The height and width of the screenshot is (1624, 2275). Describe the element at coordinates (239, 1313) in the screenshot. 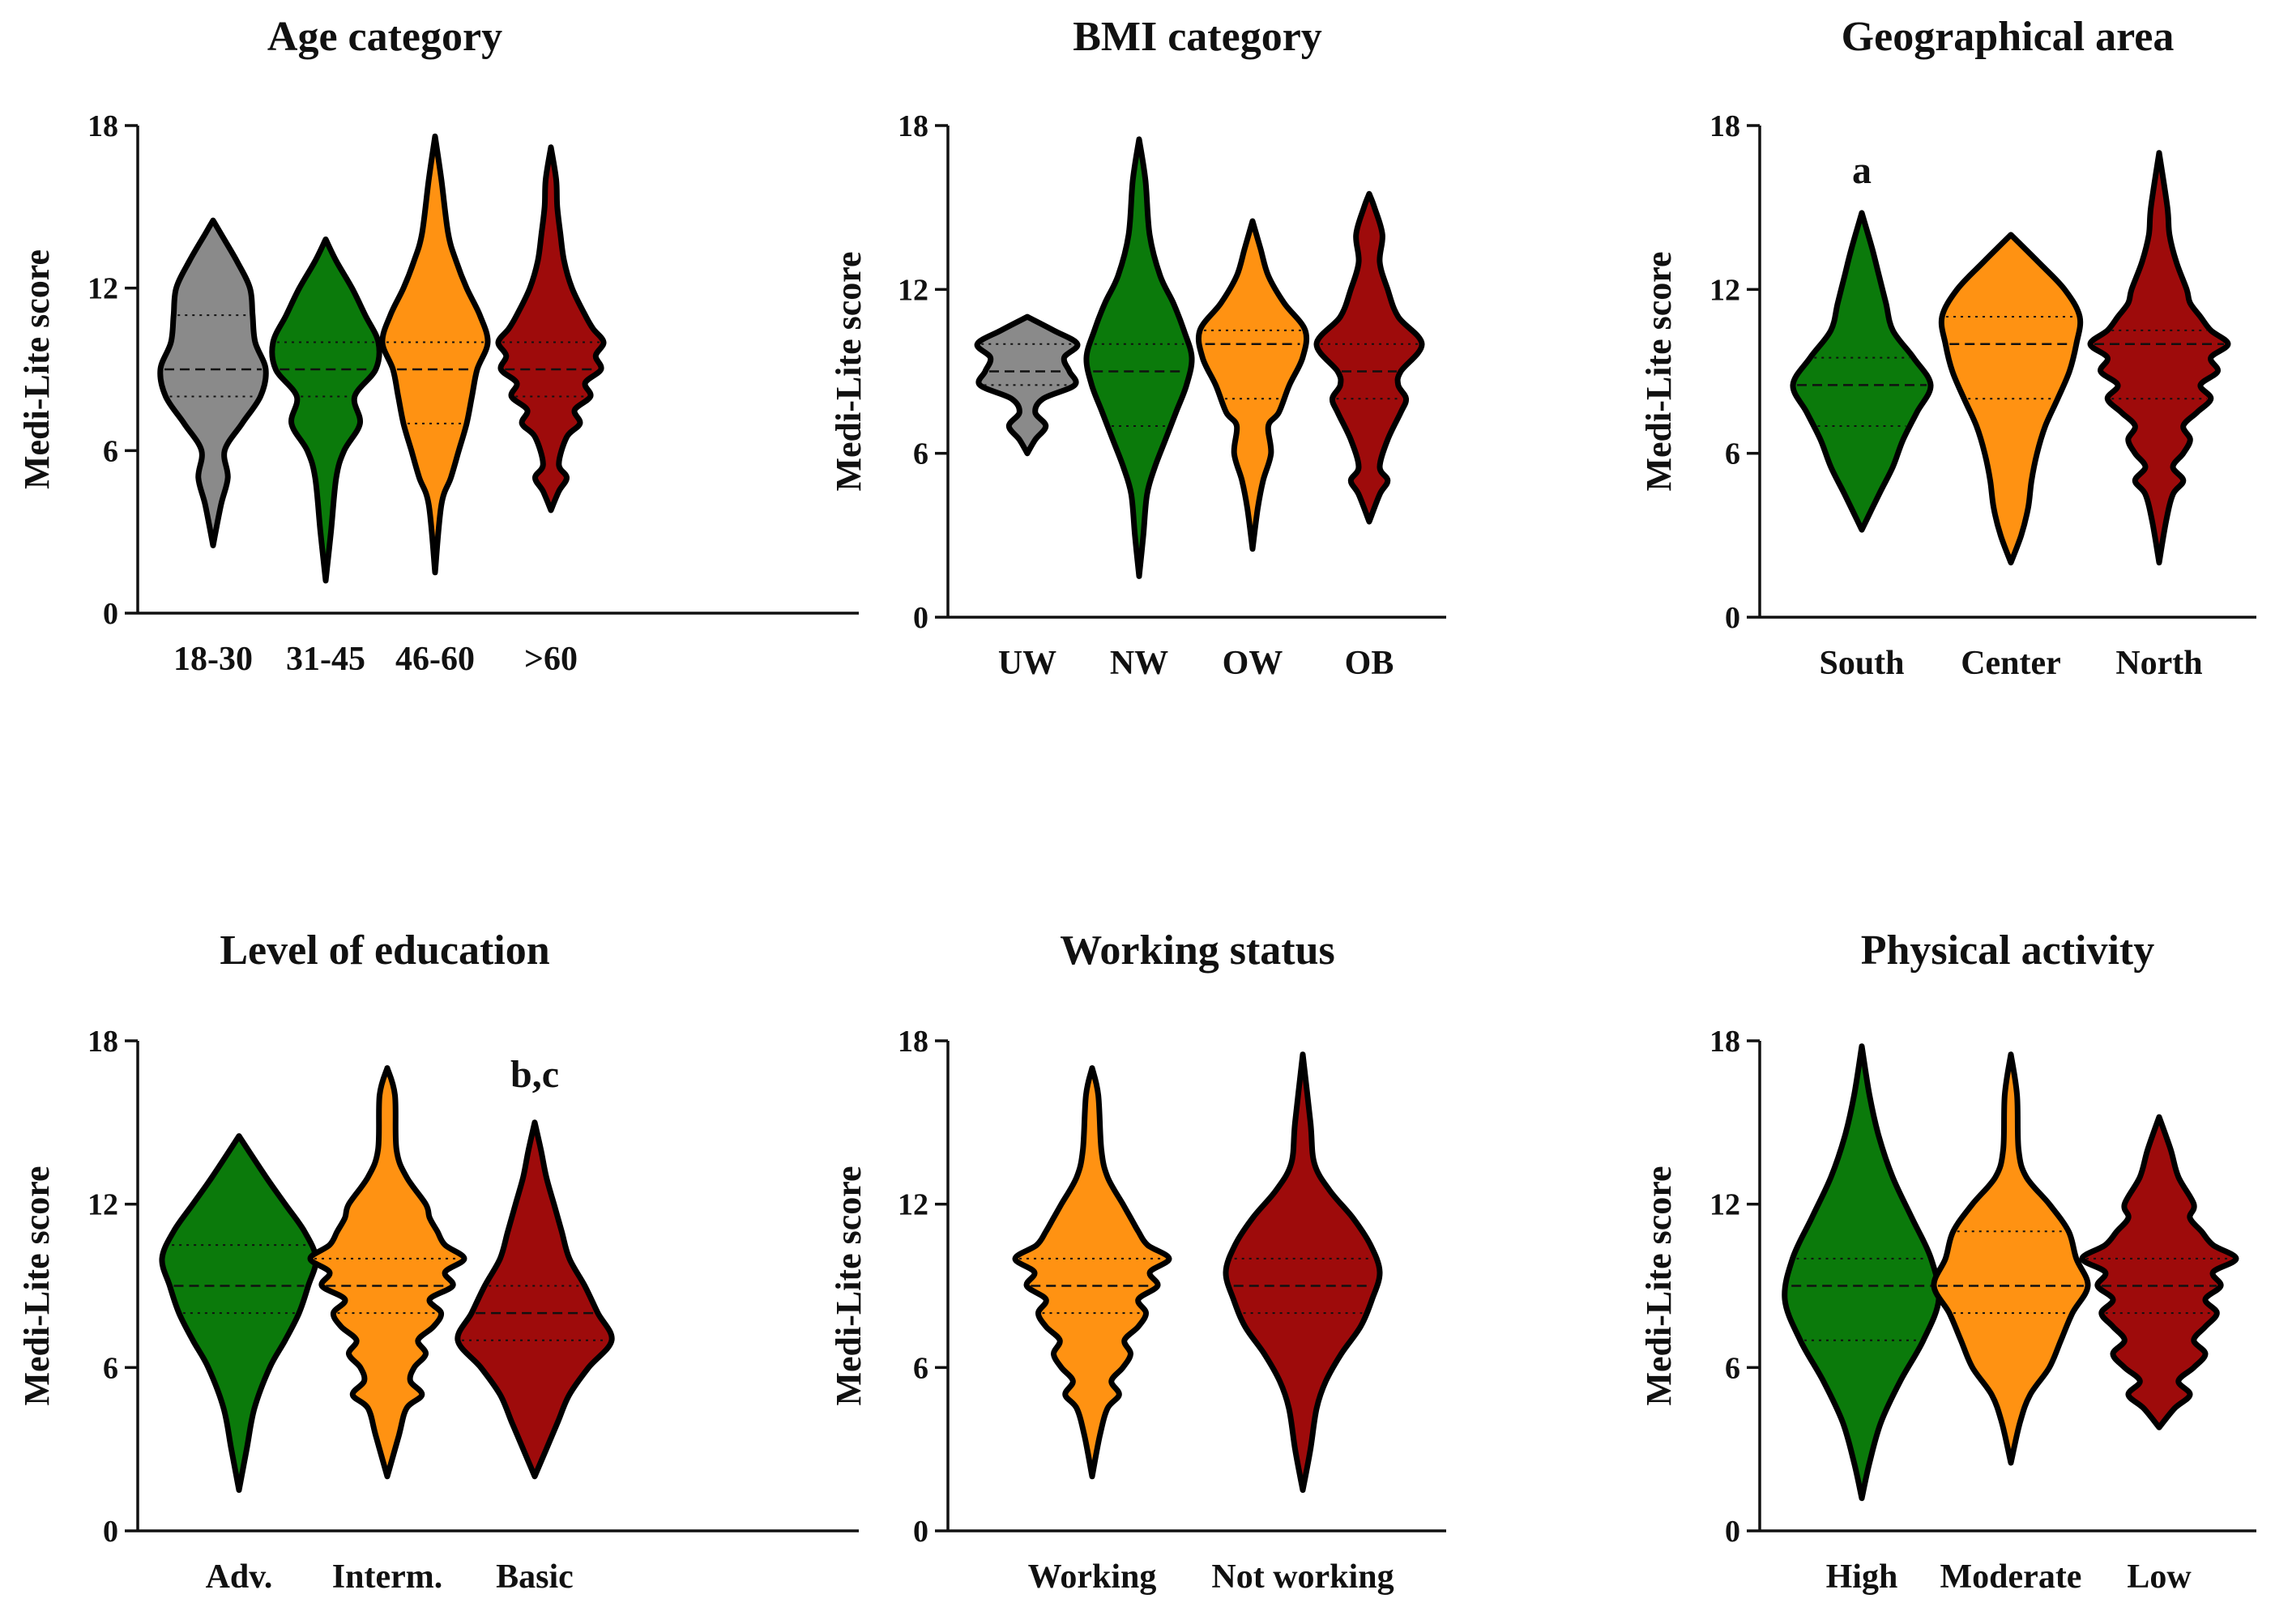

I see `violin-adv-` at that location.